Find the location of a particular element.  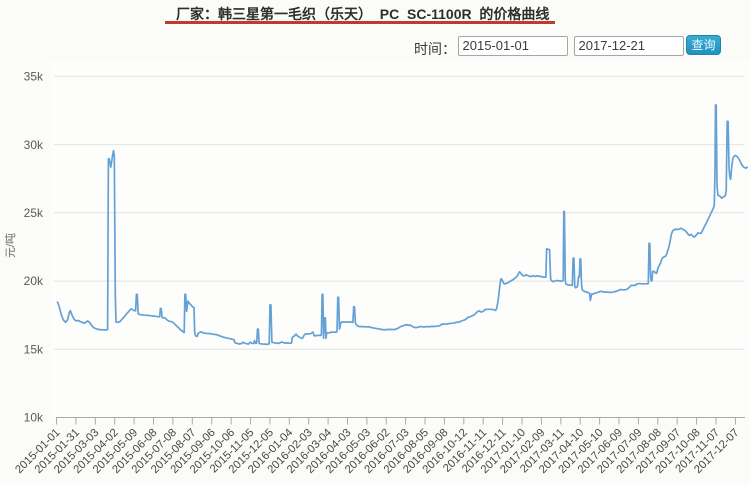

svg-text: 35k is located at coordinates (34, 77).